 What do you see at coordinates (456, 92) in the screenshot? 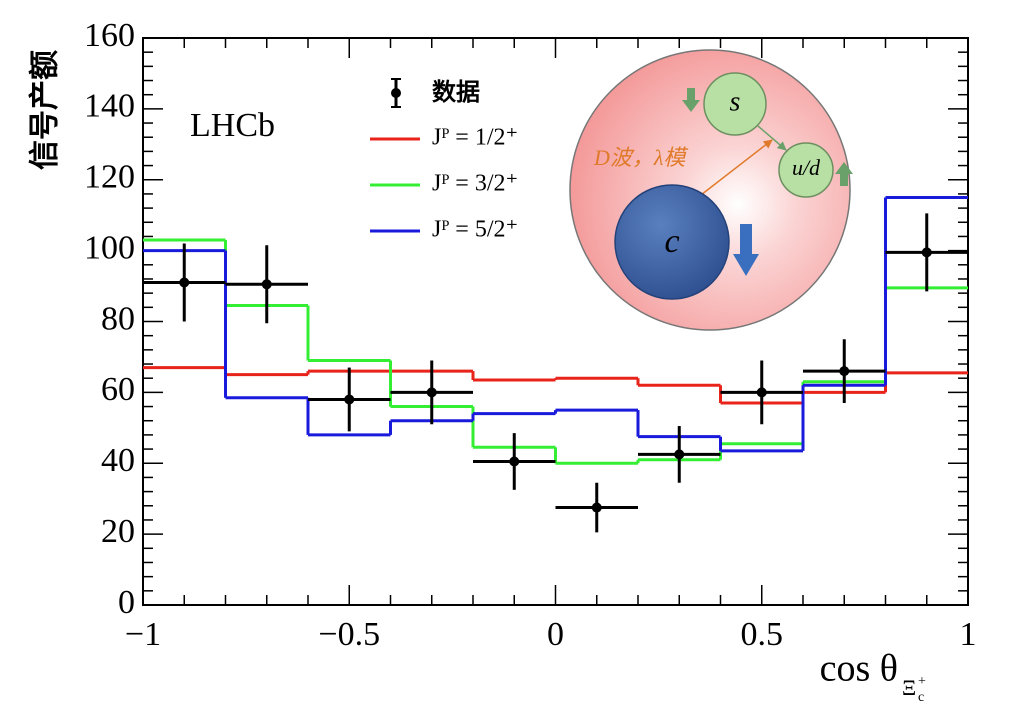
I see `legend-label: 数据` at bounding box center [456, 92].